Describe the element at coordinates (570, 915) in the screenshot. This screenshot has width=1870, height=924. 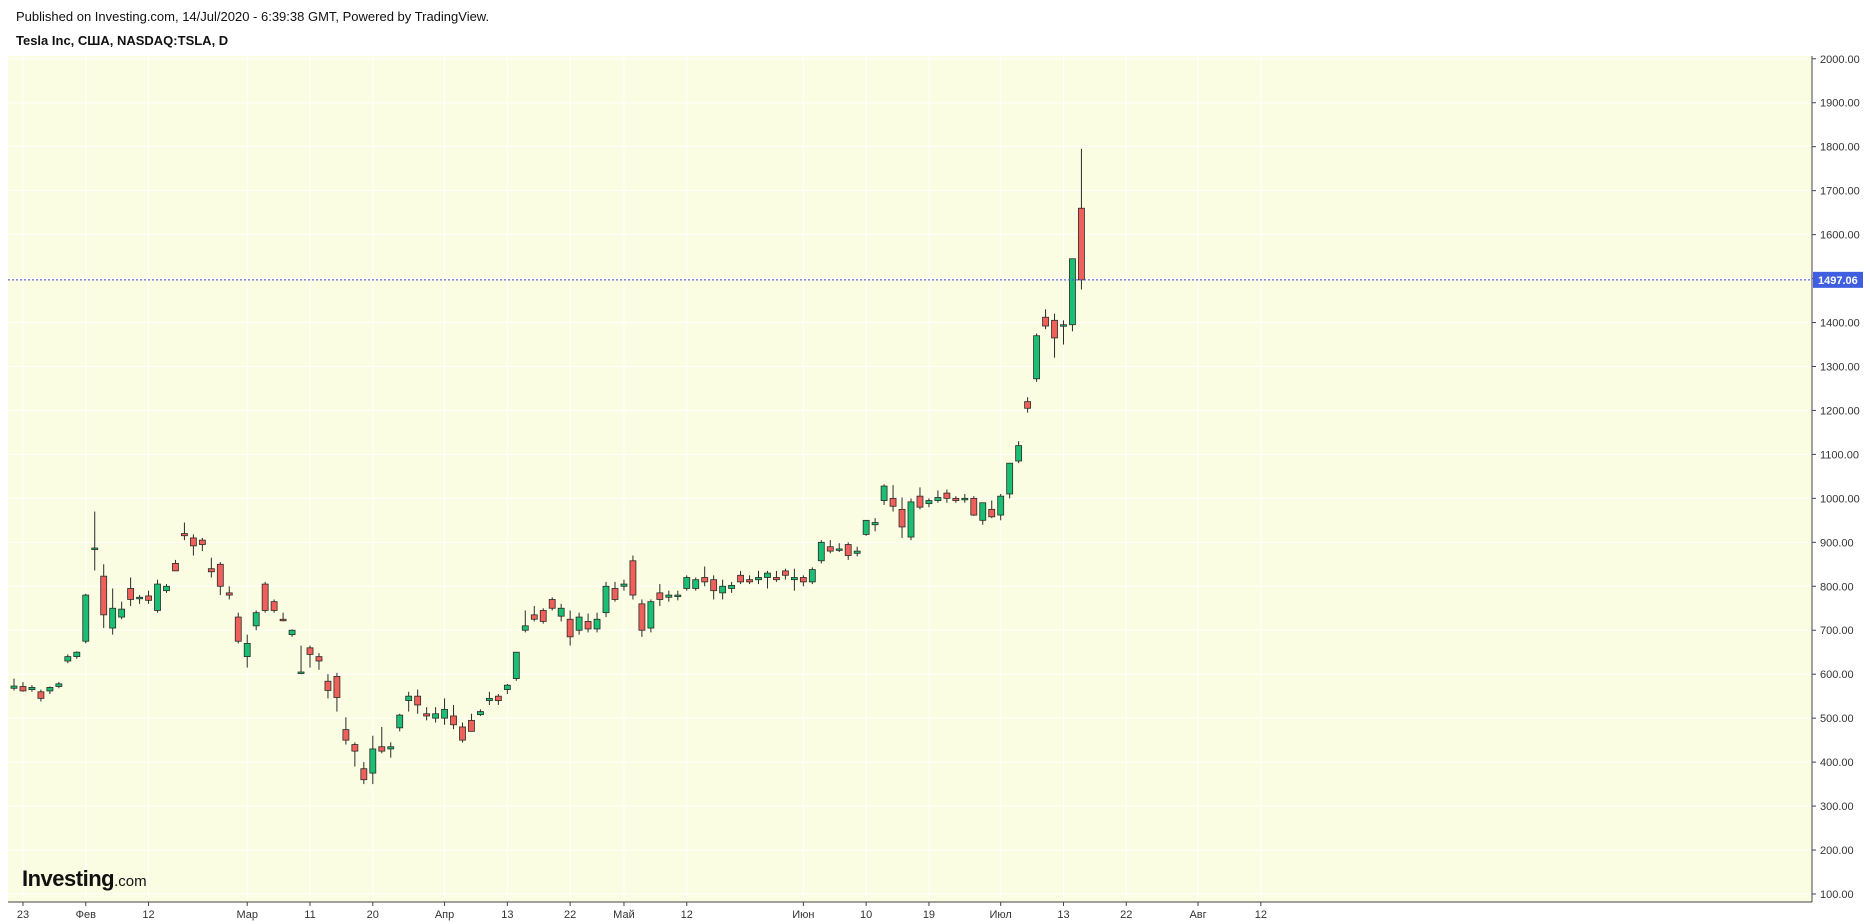
I see `x-tick-label: 22` at that location.